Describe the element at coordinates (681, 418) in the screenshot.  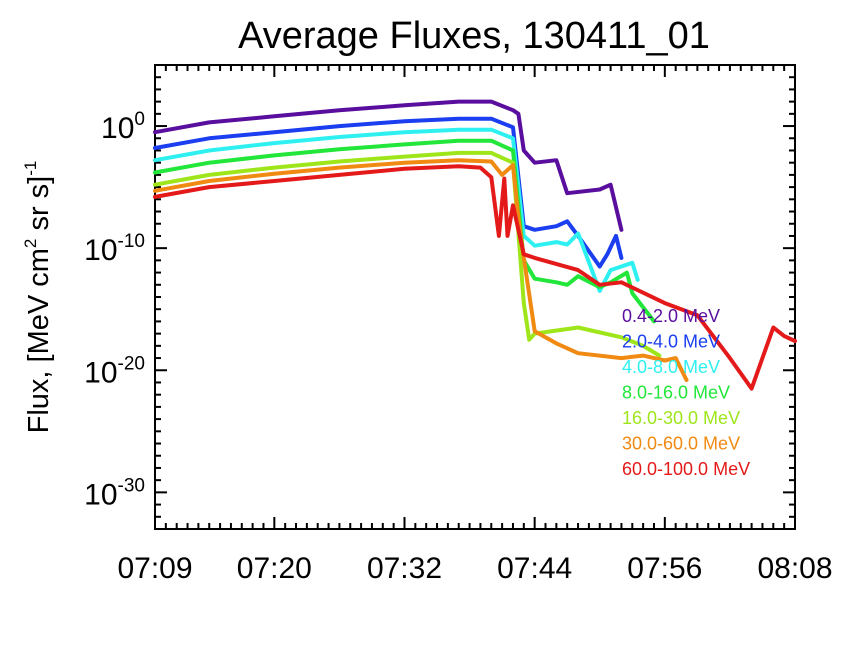
I see `legend-entry: 16.0-30.0 MeV` at that location.